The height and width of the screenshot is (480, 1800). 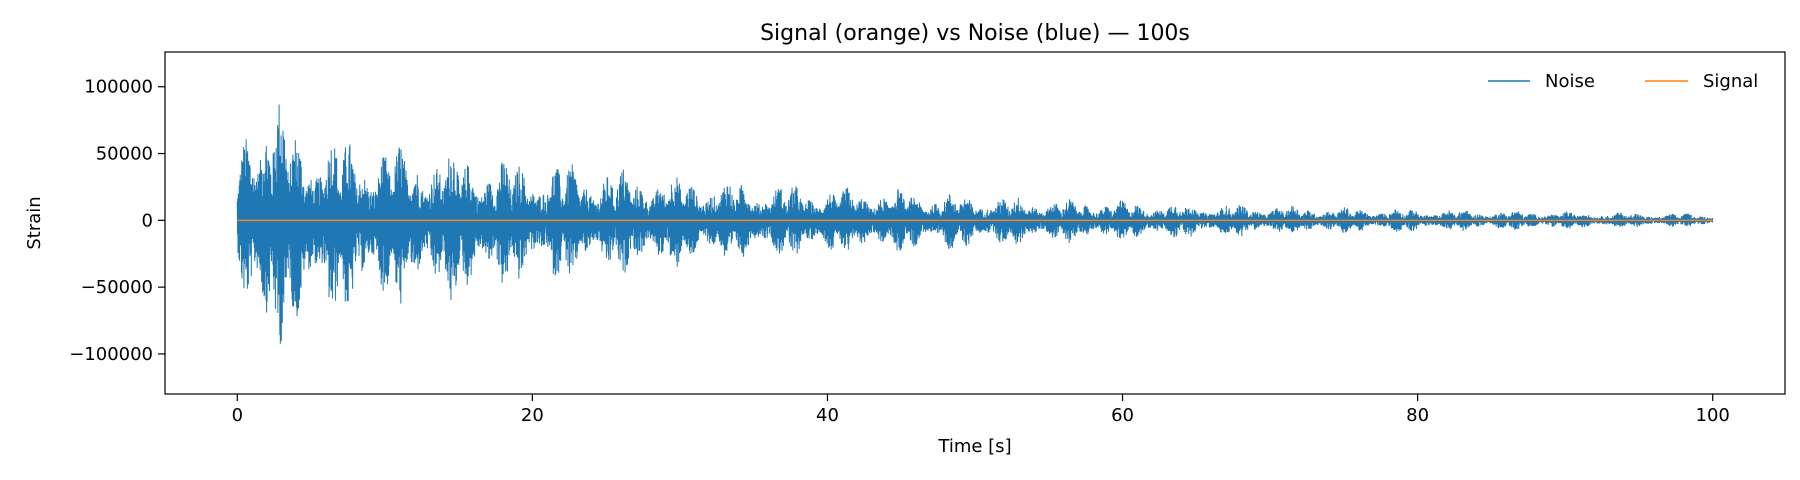 What do you see at coordinates (1122, 415) in the screenshot?
I see `x-tick-label: 60` at bounding box center [1122, 415].